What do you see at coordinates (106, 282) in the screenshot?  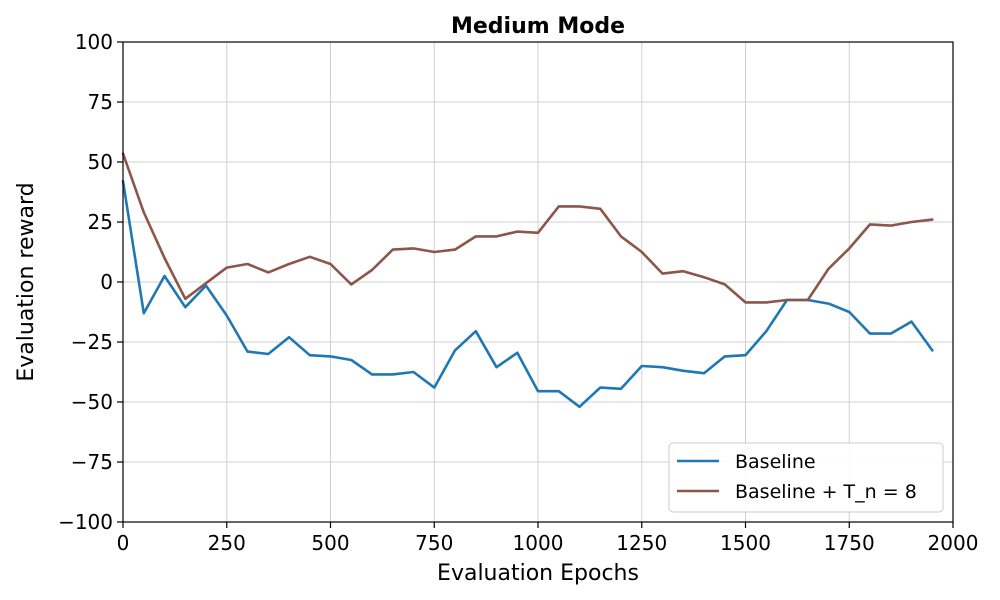 I see `y-tick-label: 0` at bounding box center [106, 282].